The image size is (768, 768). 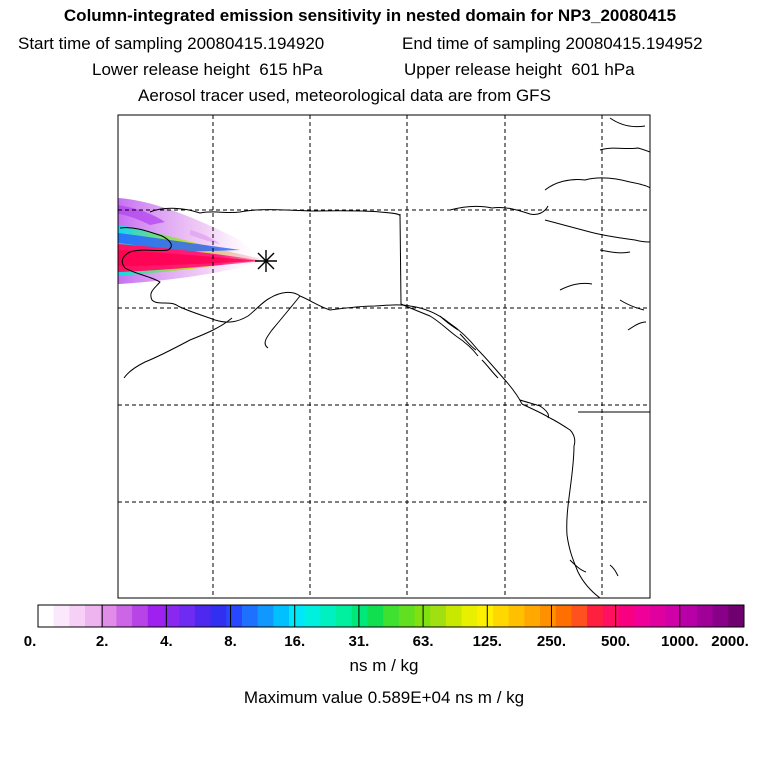 What do you see at coordinates (616, 641) in the screenshot?
I see `colorbar-tick-label: 500.` at bounding box center [616, 641].